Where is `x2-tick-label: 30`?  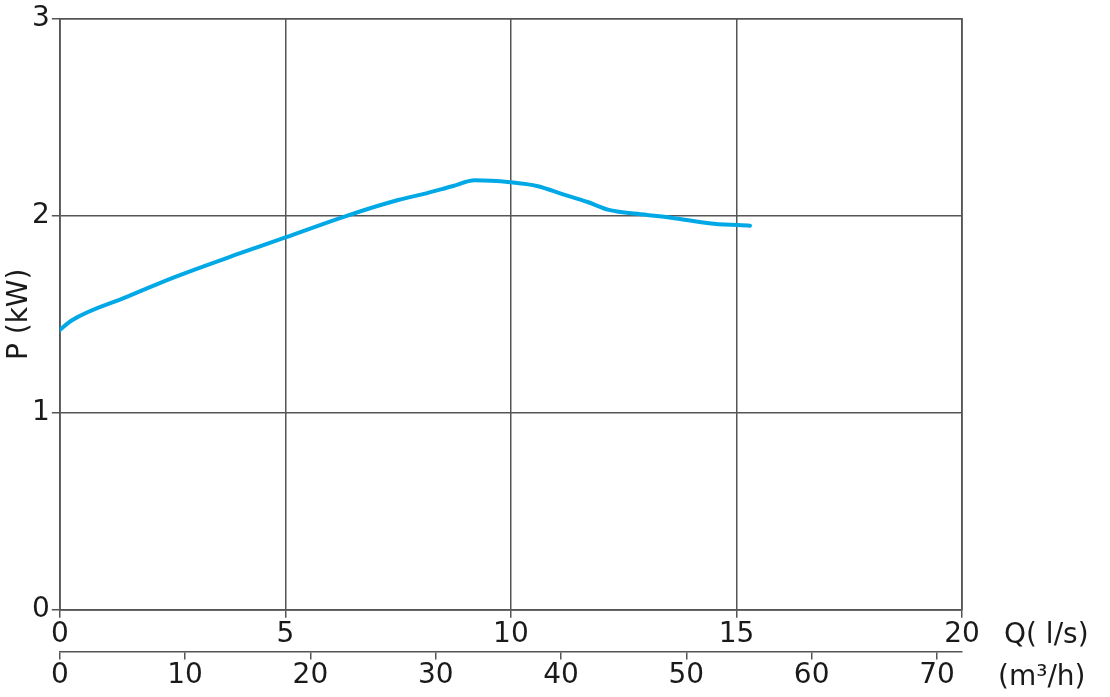
x2-tick-label: 30 is located at coordinates (435, 674).